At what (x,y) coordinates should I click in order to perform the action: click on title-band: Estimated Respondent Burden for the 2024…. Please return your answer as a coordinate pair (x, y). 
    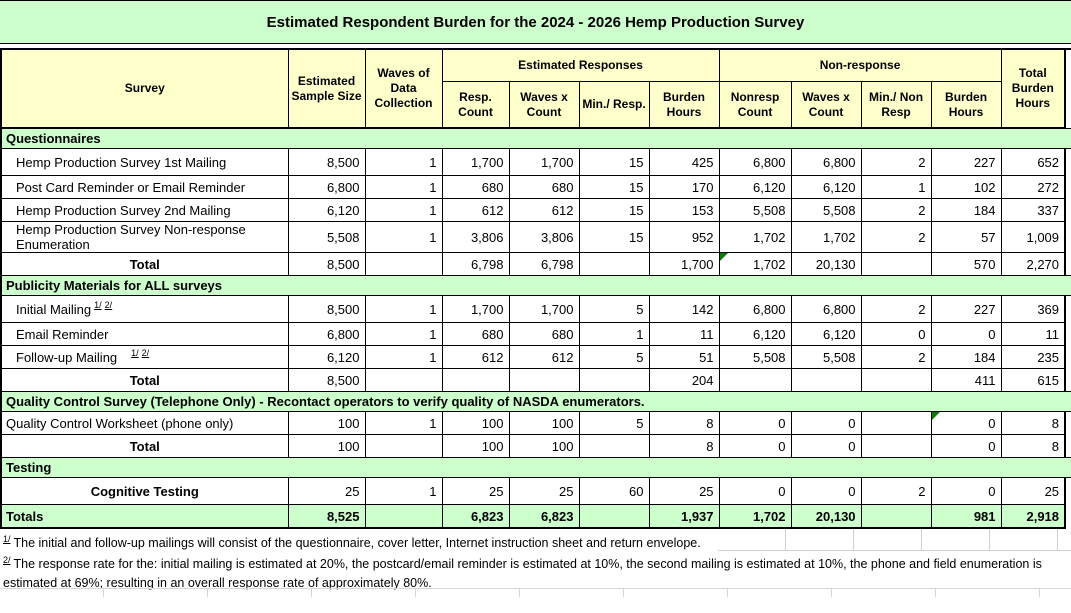
    Looking at the image, I should click on (535, 22).